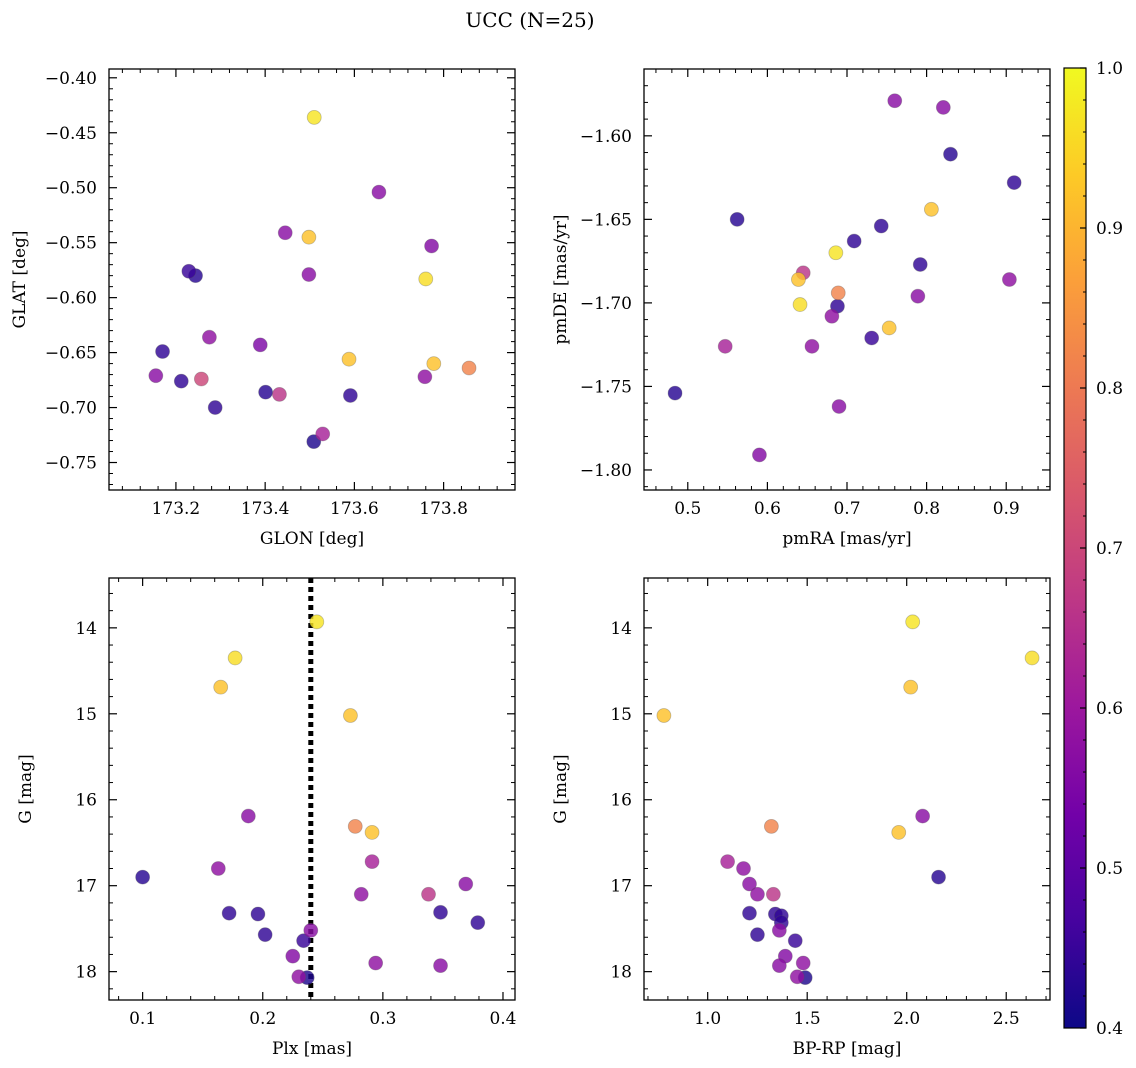  Describe the element at coordinates (86, 629) in the screenshot. I see `y-tick-label: 14` at that location.